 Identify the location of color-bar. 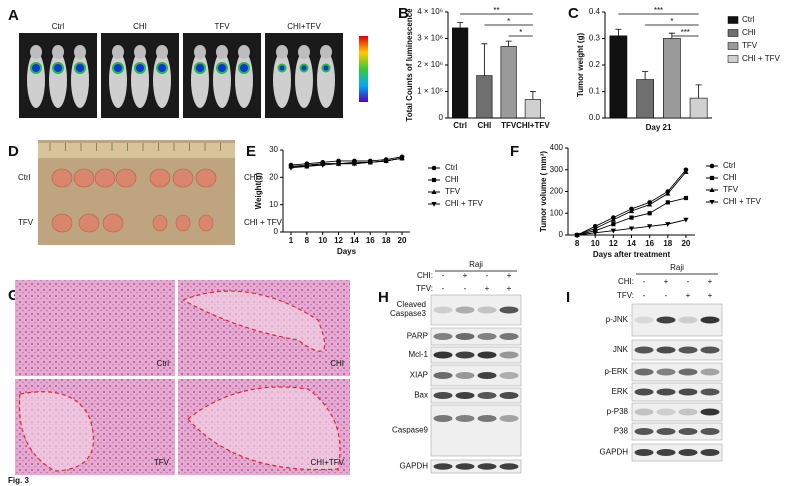
(363, 69).